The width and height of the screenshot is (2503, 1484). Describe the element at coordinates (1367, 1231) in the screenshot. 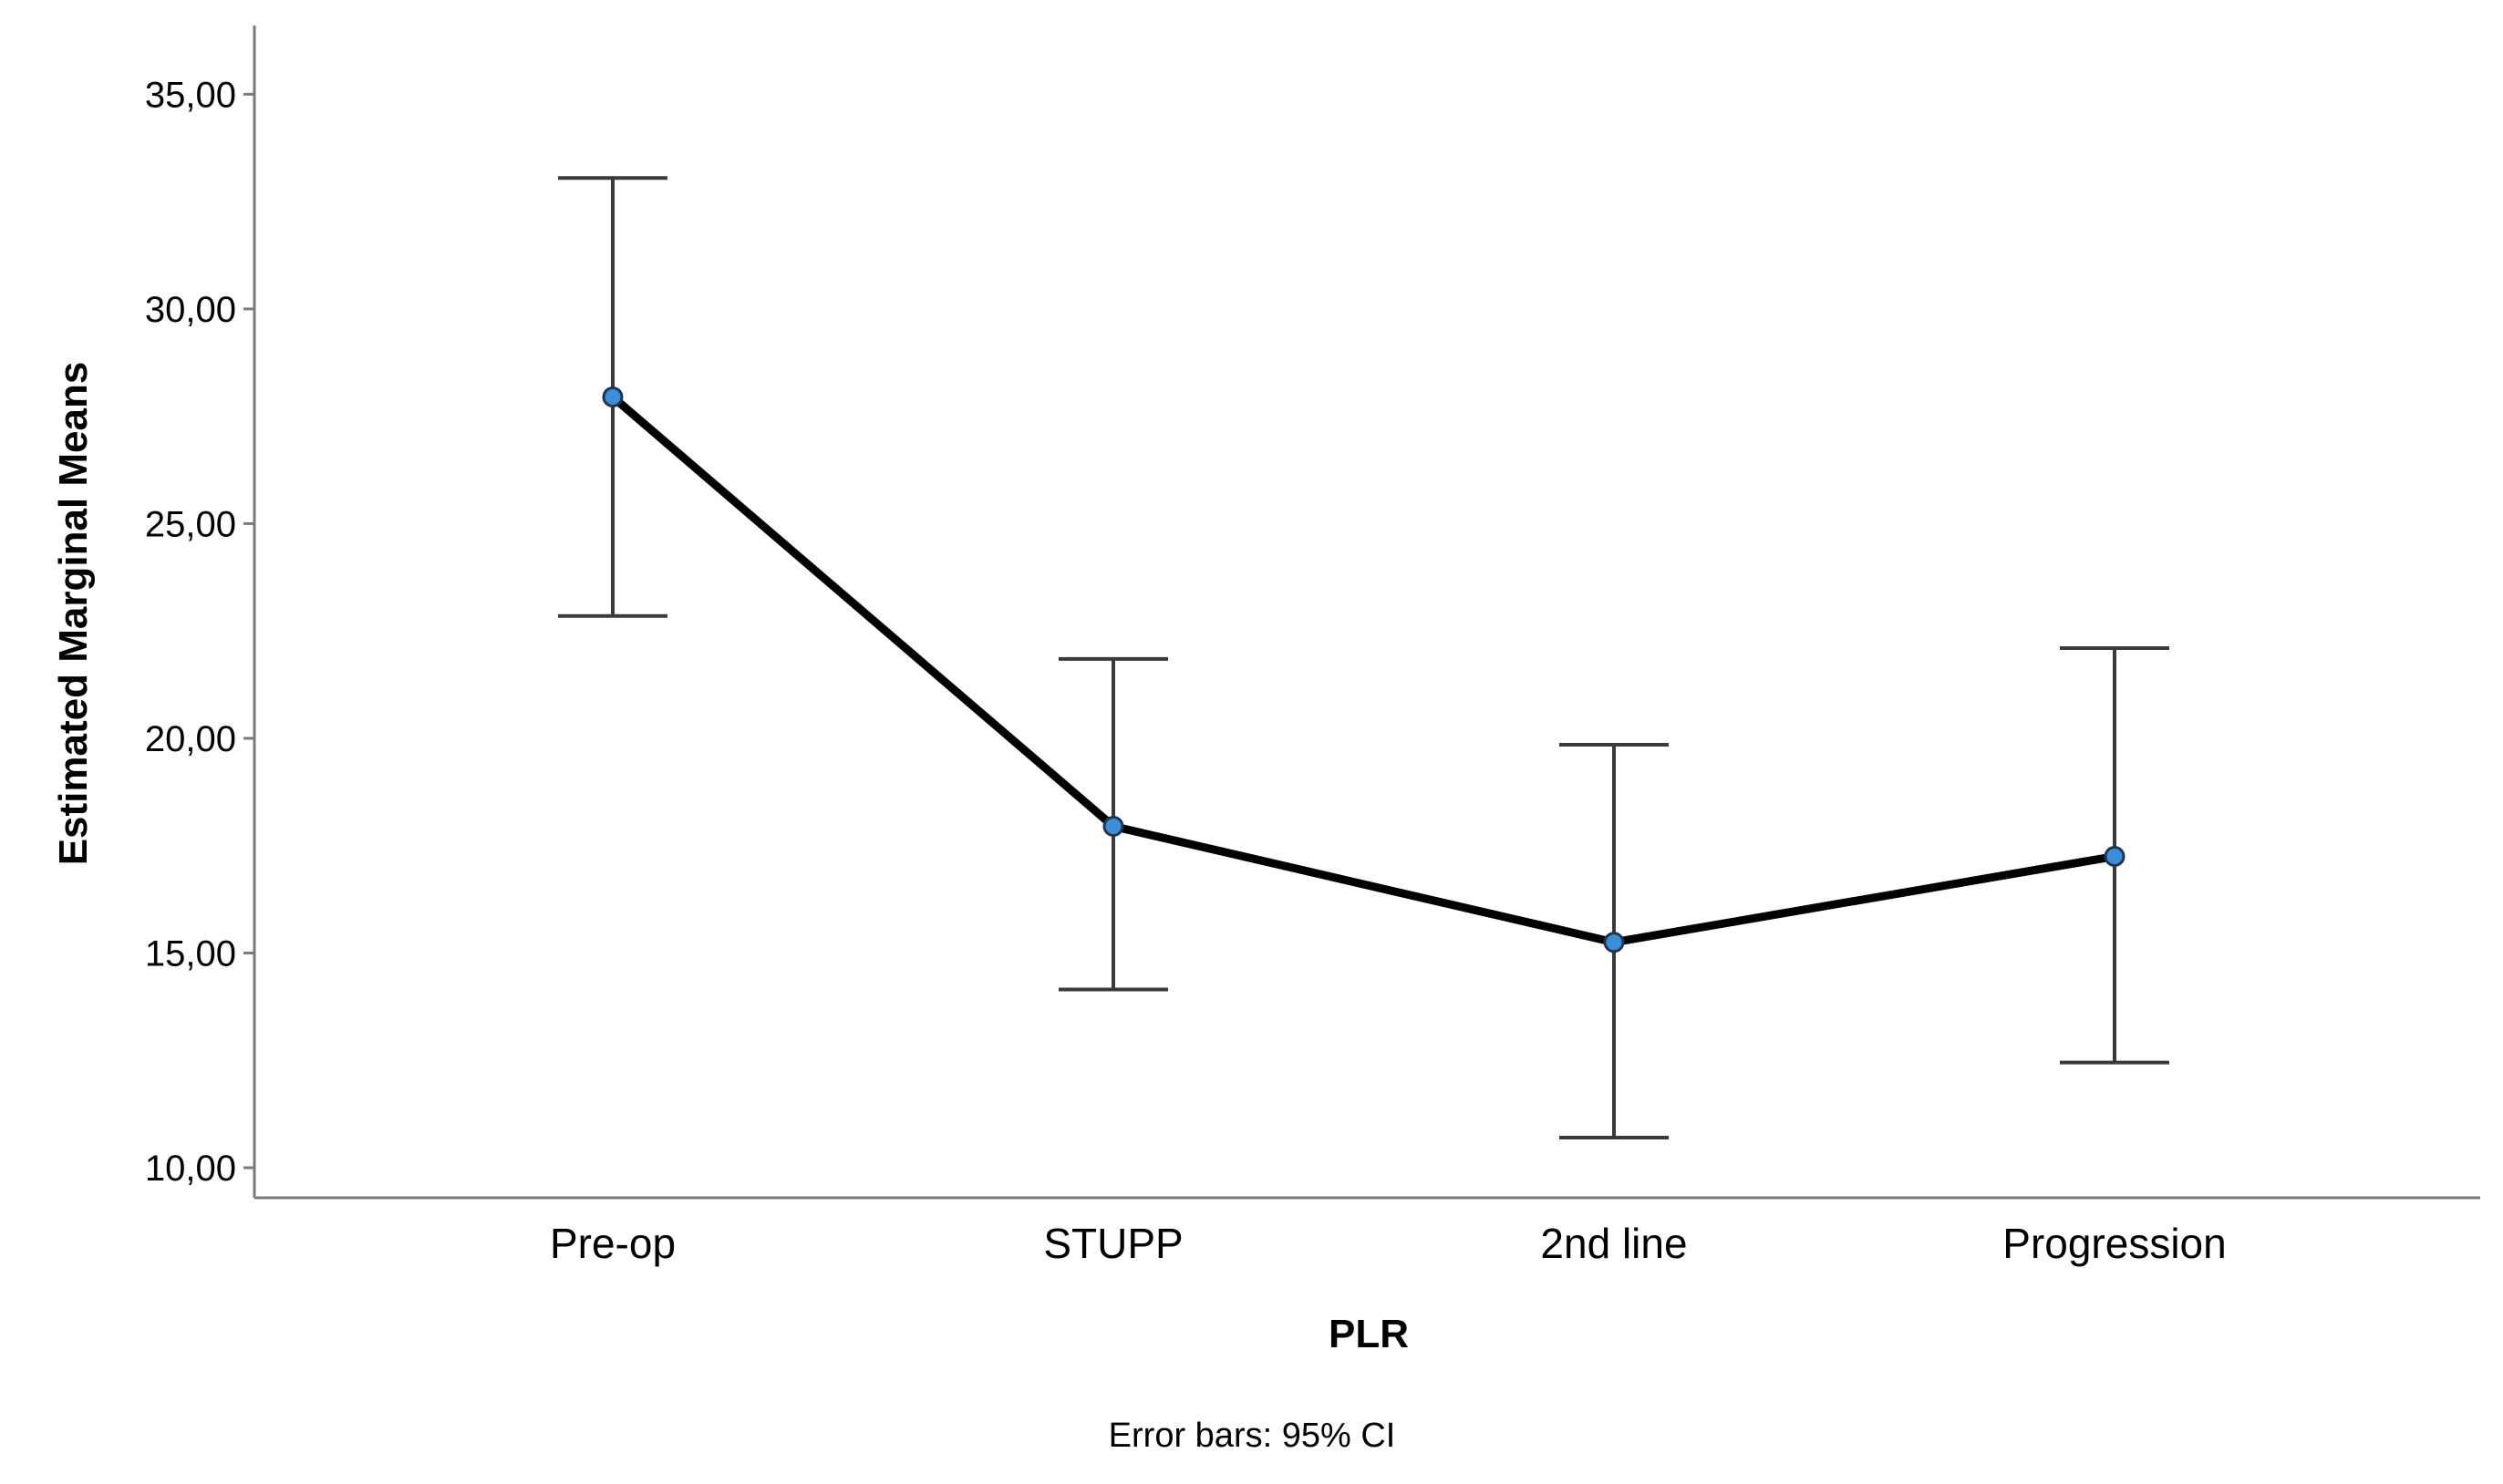

I see `x-axis: Pre-op STUPP 2nd line Progression` at that location.